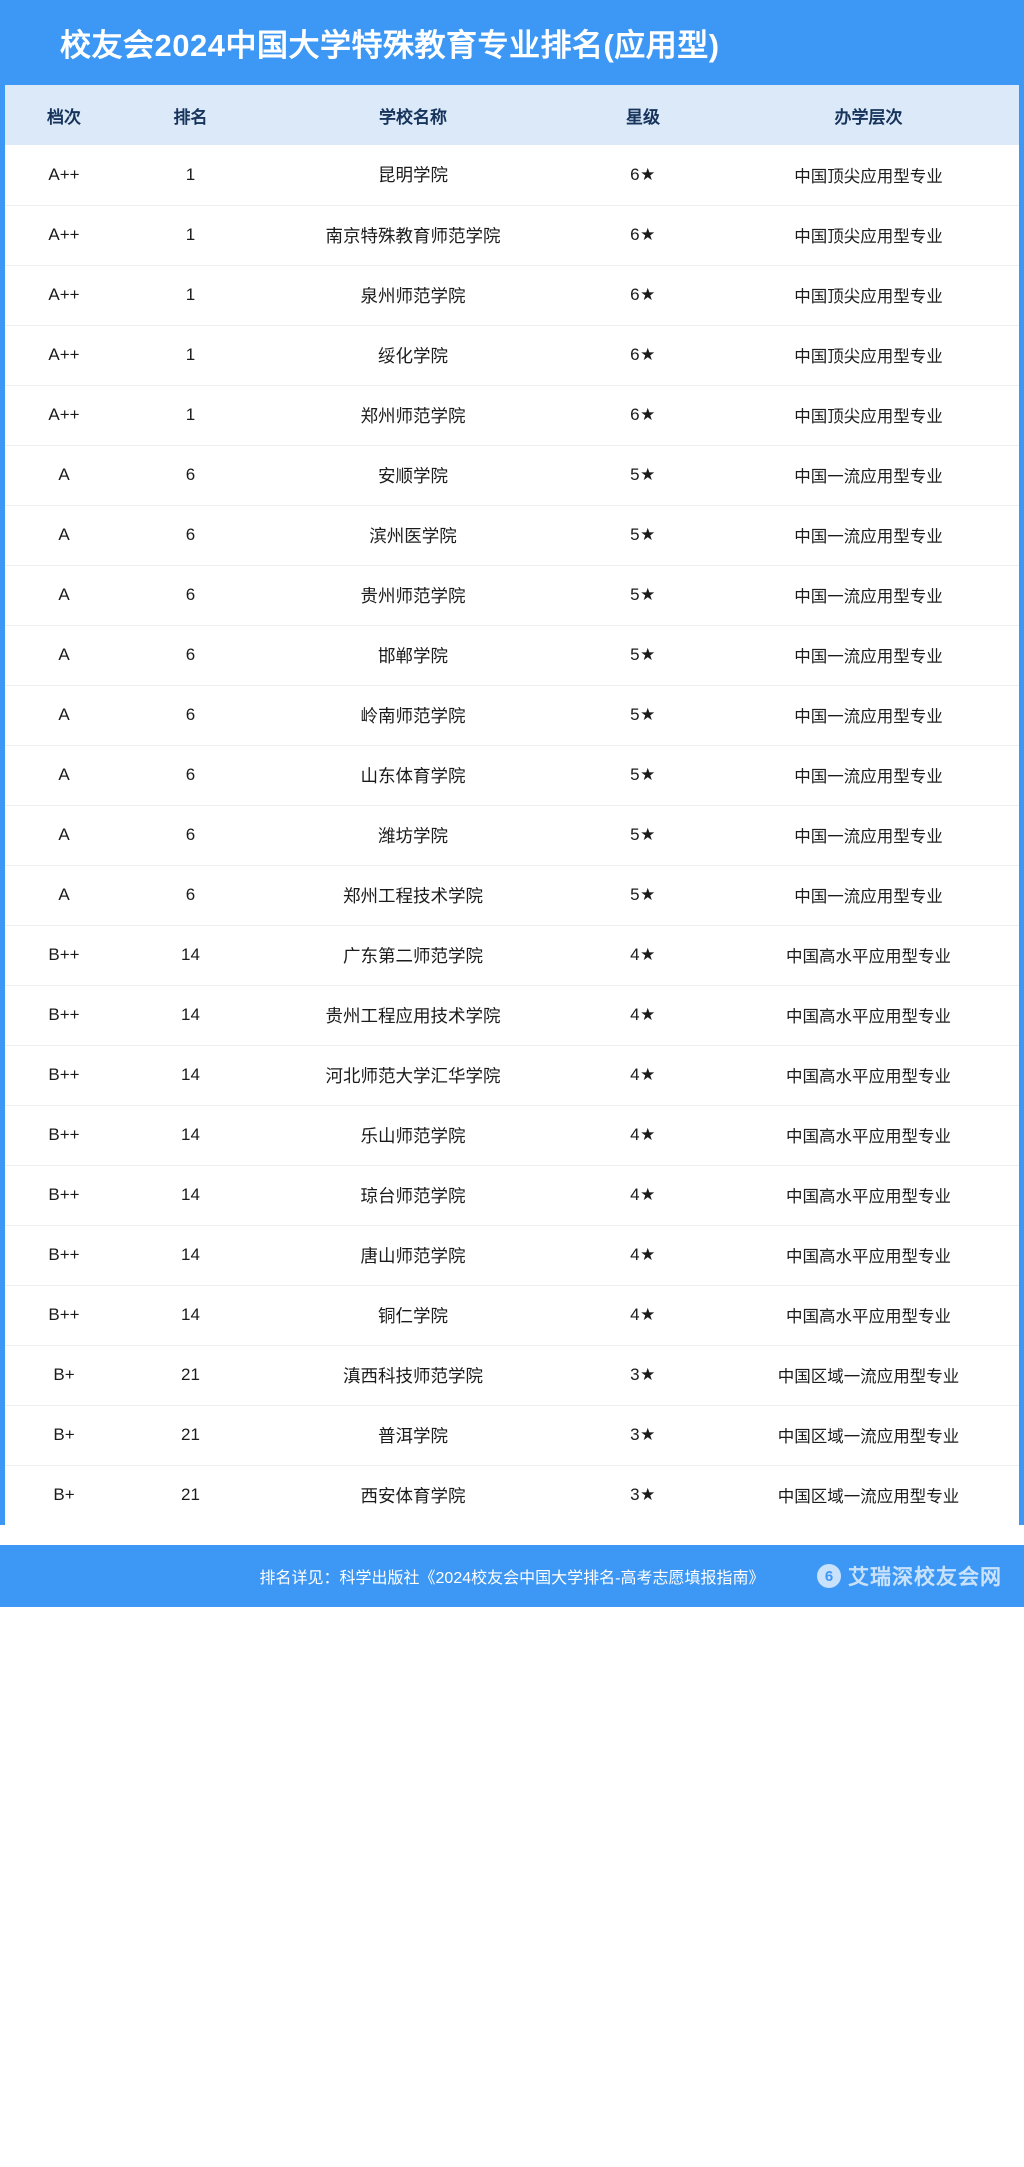  What do you see at coordinates (868, 175) in the screenshot?
I see `cell-level: 中国顶尖应用型专业` at bounding box center [868, 175].